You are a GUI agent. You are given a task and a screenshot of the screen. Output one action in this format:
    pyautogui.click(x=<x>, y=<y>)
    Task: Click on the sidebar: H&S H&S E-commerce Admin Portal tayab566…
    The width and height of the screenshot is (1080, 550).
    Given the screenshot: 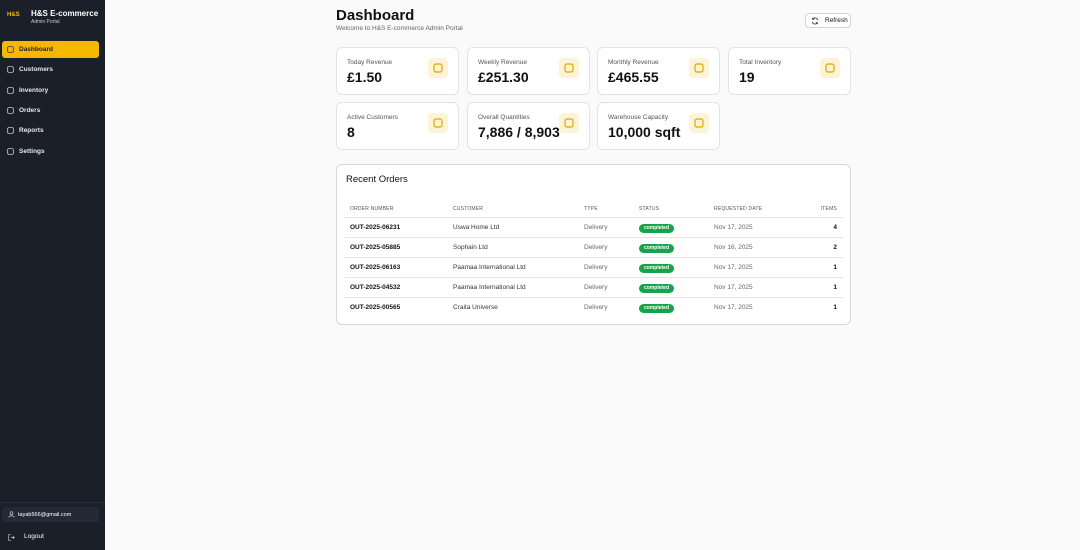 What is the action you would take?
    pyautogui.click(x=52, y=275)
    